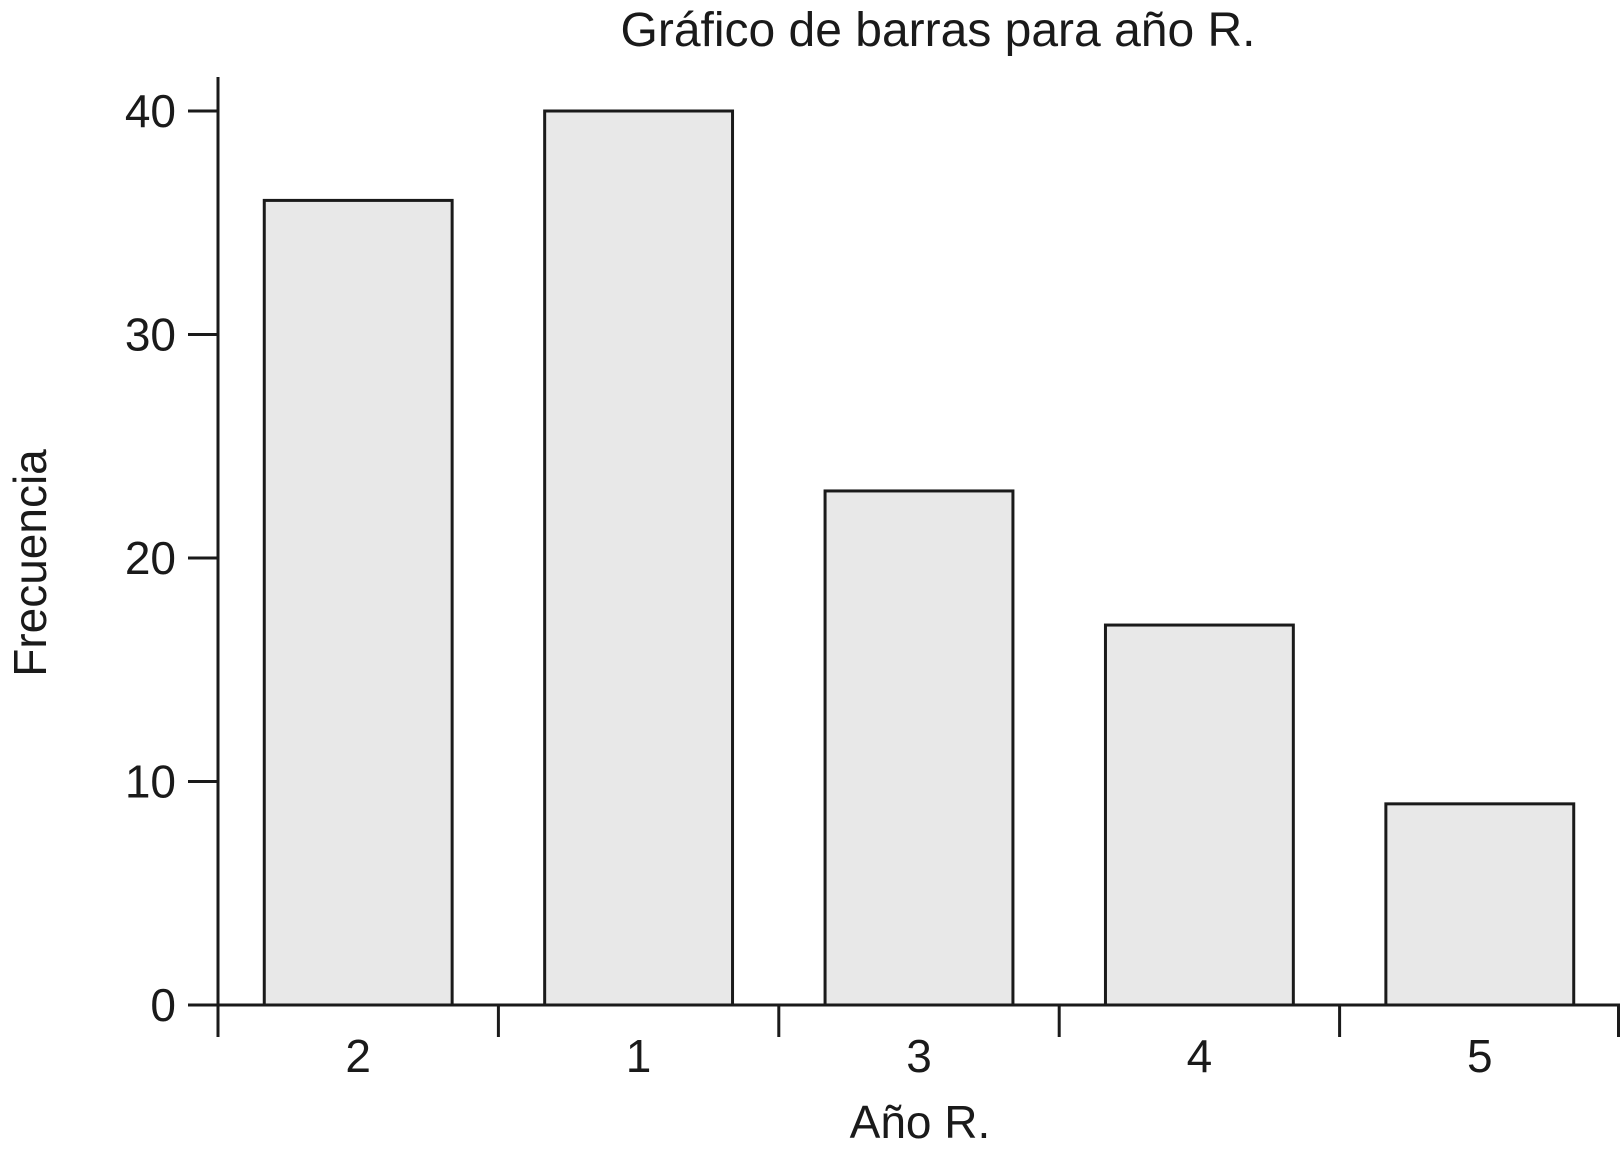  I want to click on y-tick-label: 10, so click(150, 782).